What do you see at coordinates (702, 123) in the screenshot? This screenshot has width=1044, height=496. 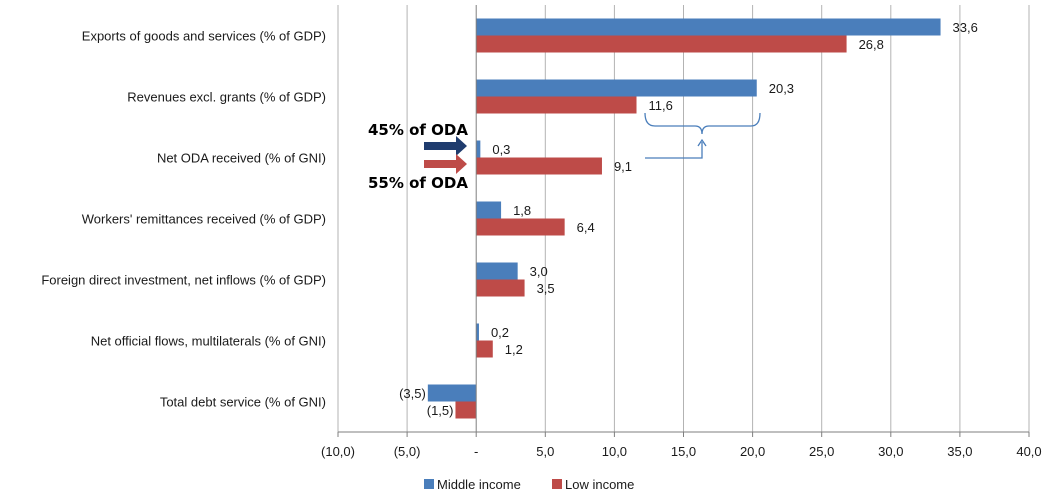 I see `brace-revenues` at bounding box center [702, 123].